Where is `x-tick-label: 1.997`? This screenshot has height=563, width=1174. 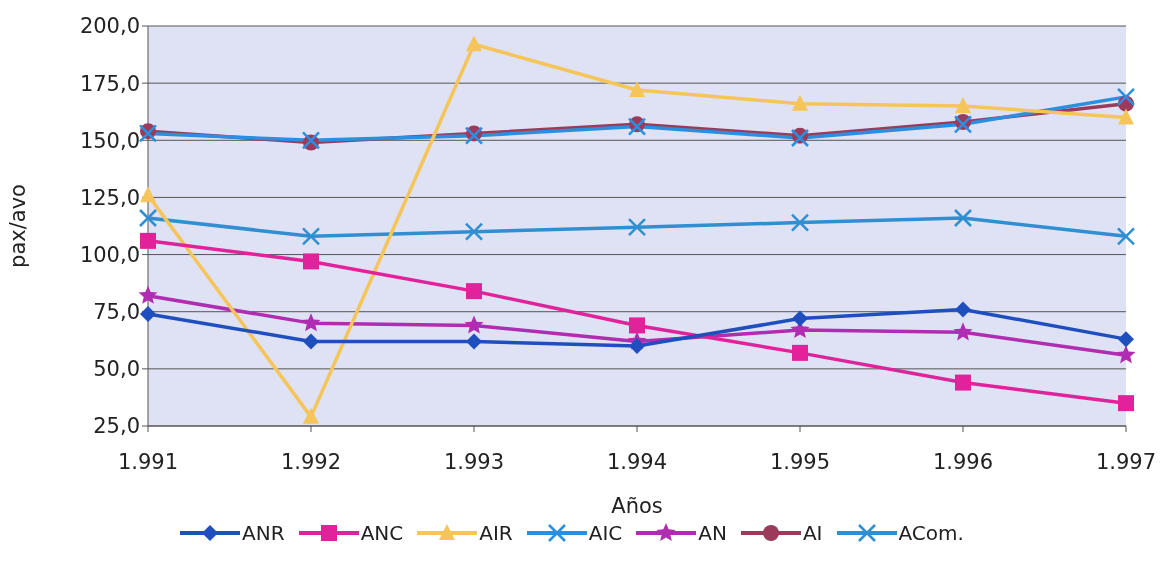 x-tick-label: 1.997 is located at coordinates (1126, 461).